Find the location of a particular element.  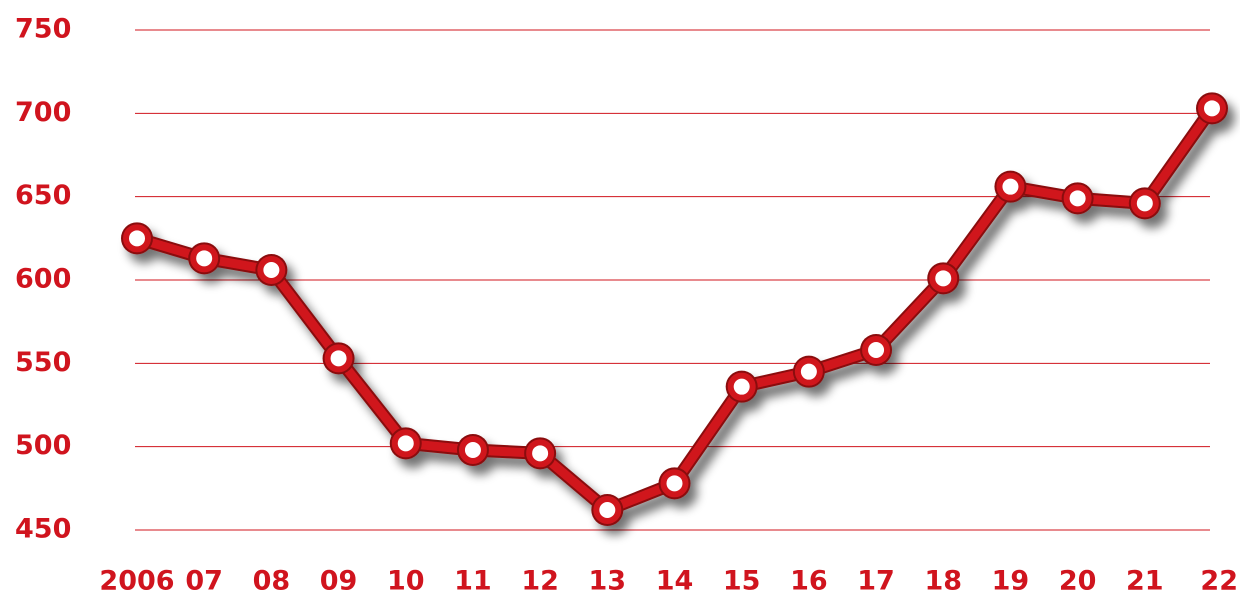

x-tick-label: 11 is located at coordinates (473, 581).